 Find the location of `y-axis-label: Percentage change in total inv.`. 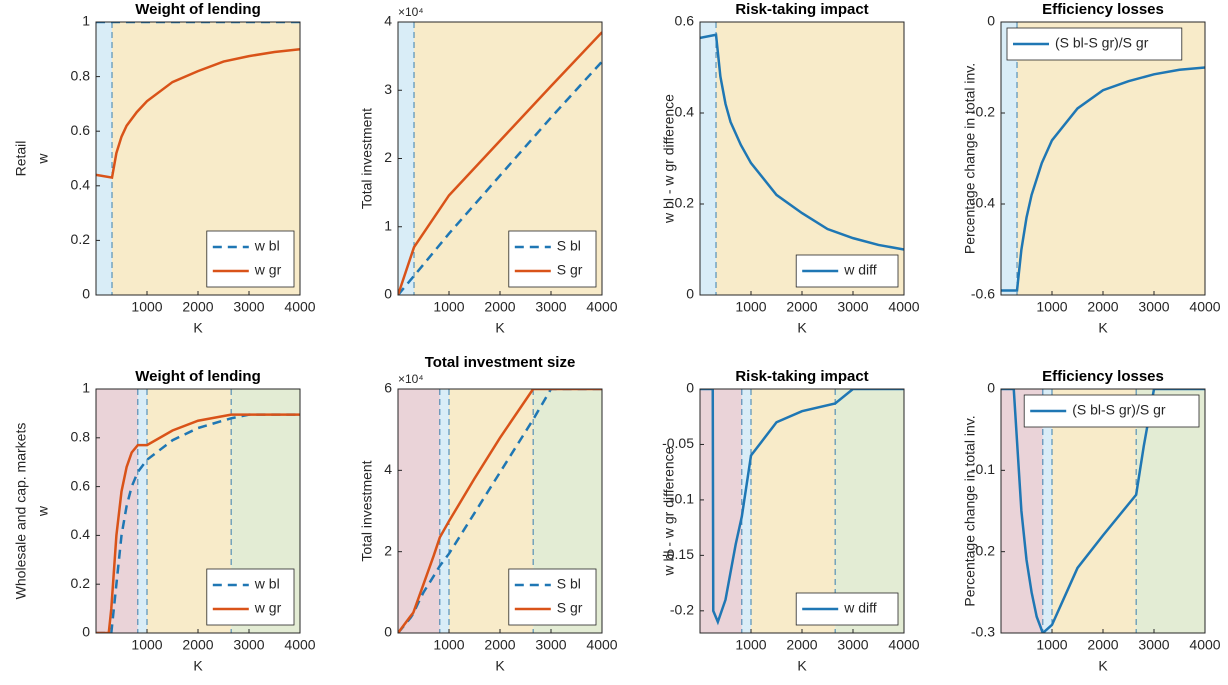

y-axis-label: Percentage change in total inv. is located at coordinates (970, 510).